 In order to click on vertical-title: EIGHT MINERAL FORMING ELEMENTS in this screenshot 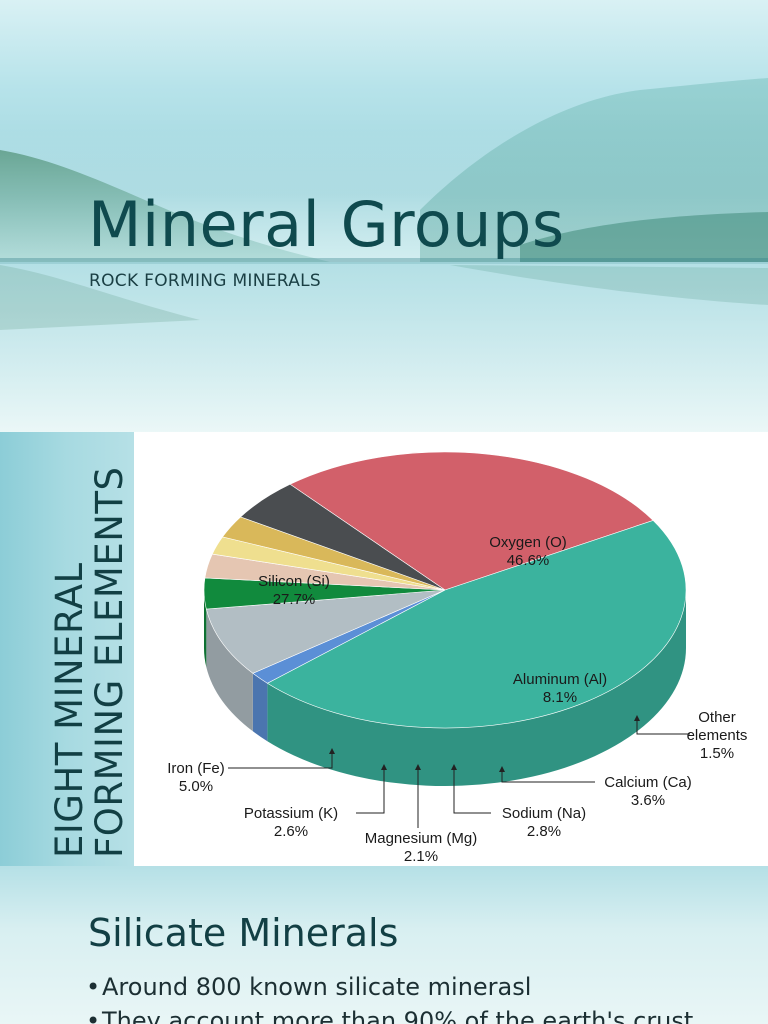, I will do `click(89, 662)`.